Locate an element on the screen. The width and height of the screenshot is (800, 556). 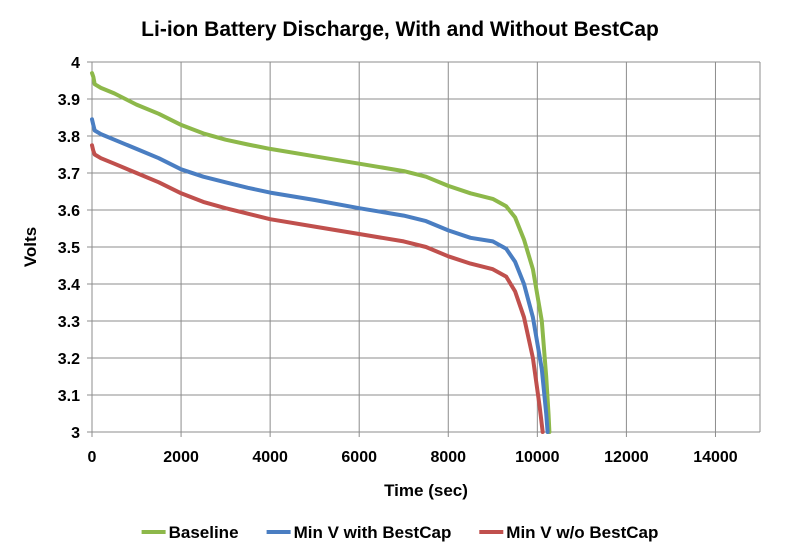
y-tick-label: 3.8 is located at coordinates (69, 137).